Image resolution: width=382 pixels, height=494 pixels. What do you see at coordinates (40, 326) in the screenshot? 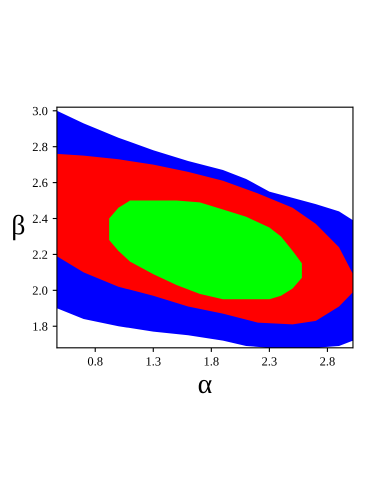
I see `y-tick-label: 1.8` at bounding box center [40, 326].